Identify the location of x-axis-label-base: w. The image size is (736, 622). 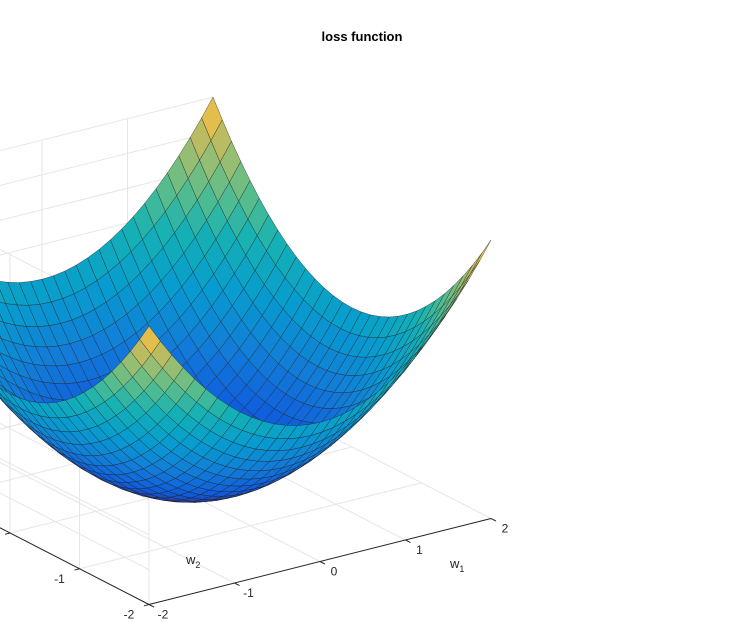
(454, 563).